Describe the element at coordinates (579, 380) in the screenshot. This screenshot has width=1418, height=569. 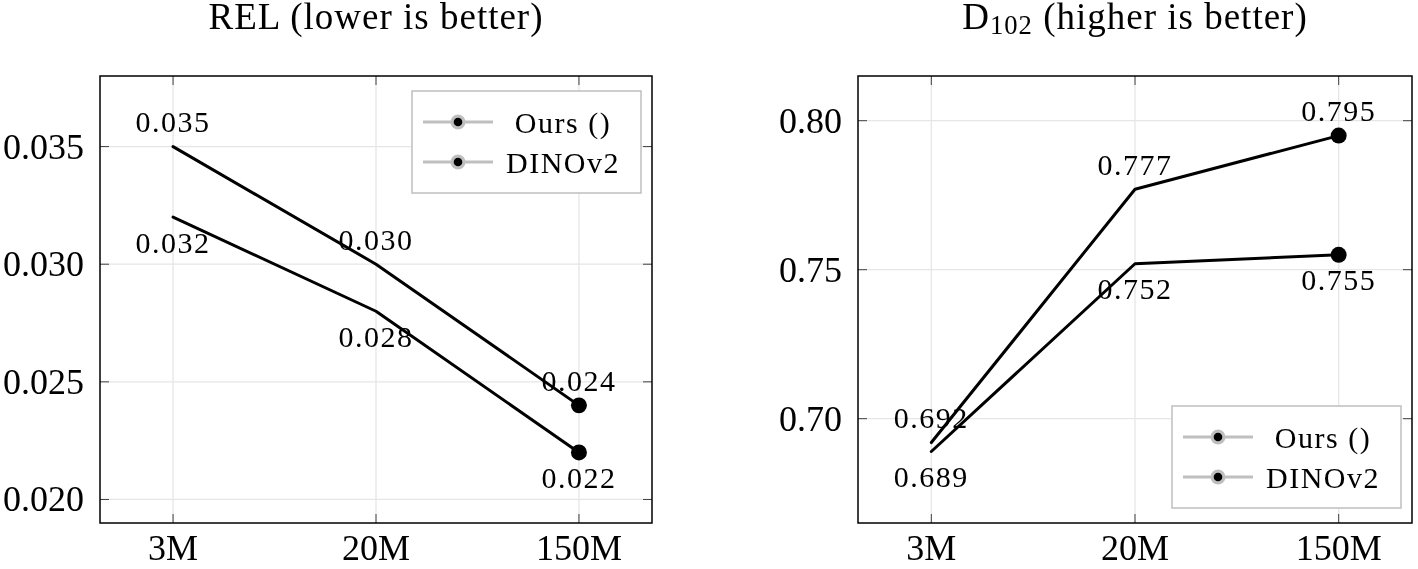
I see `data-label: 0.024` at that location.